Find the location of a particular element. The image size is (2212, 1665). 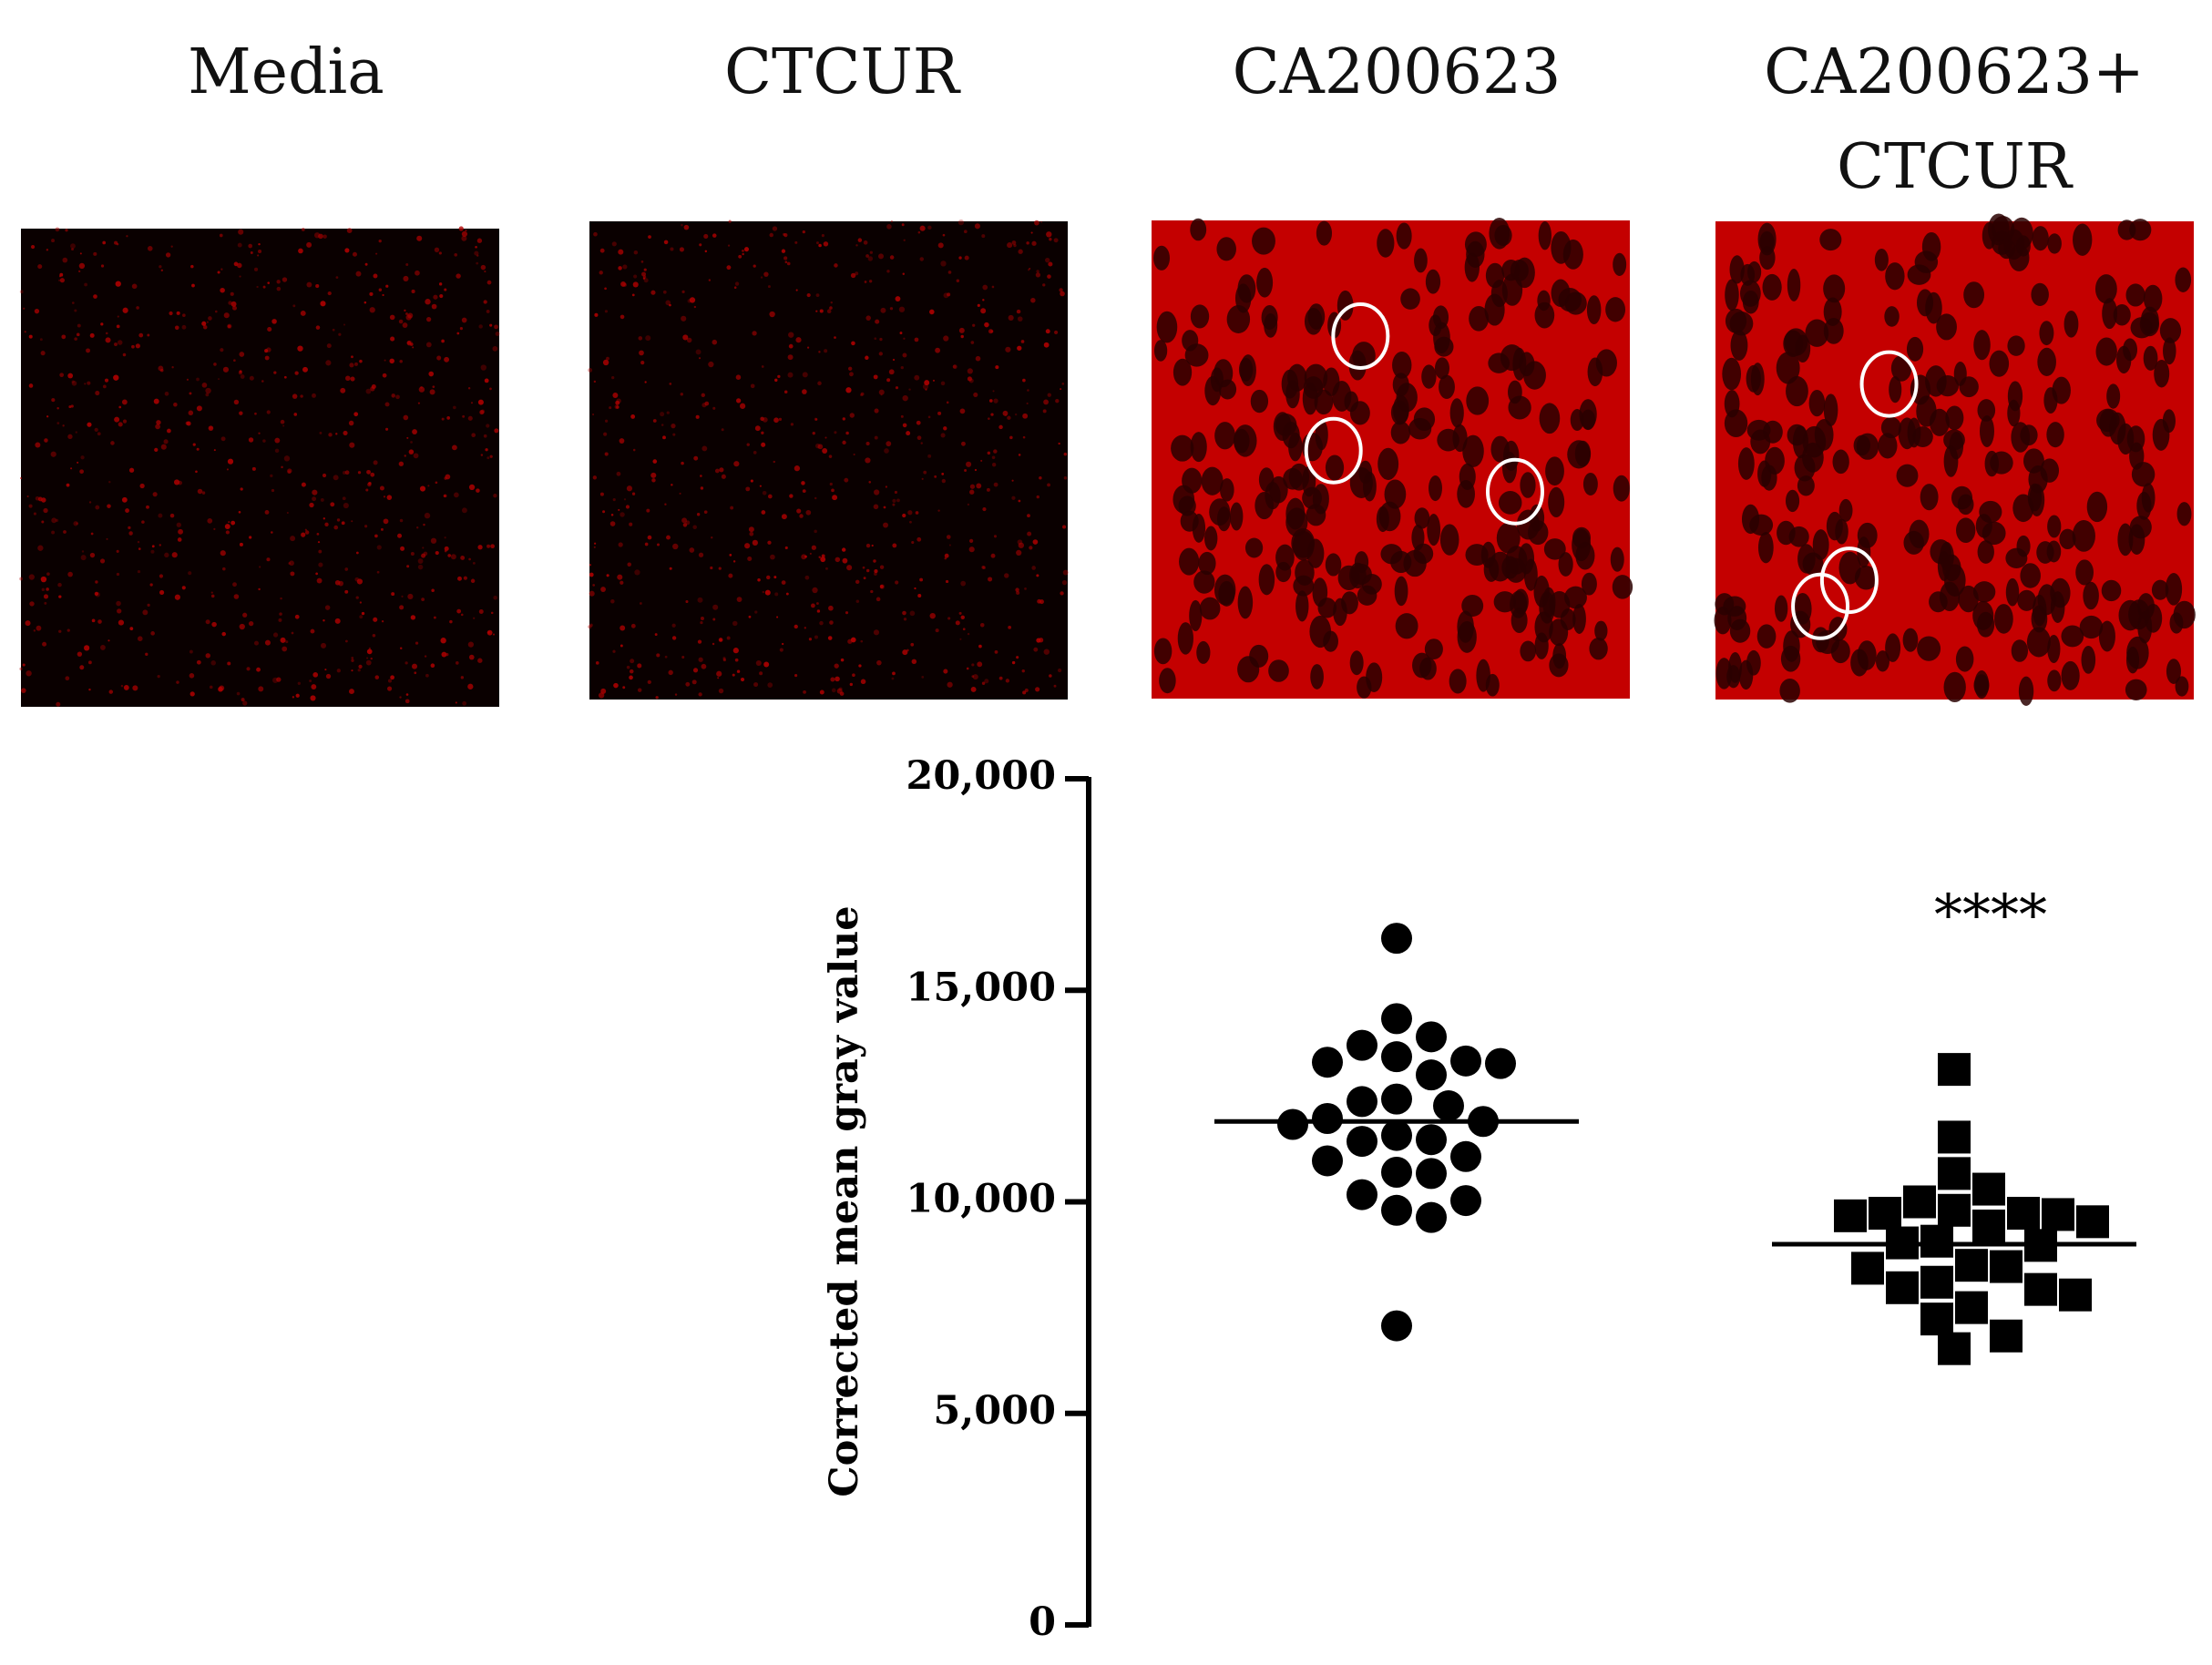

y-axis-label: Corrected mean gray value is located at coordinates (844, 1200).